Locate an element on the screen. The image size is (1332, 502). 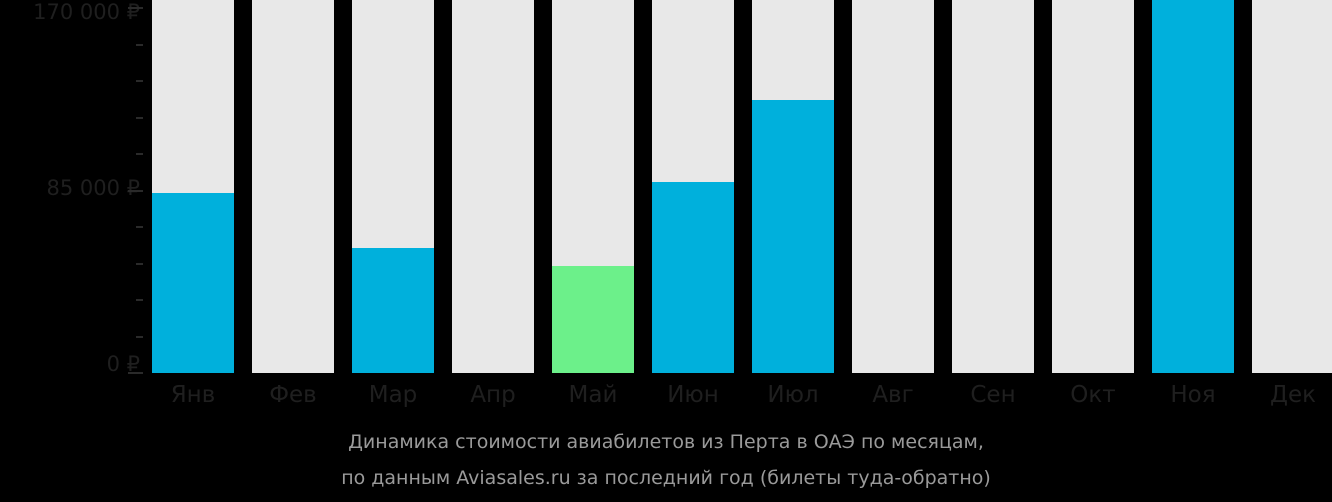
x-axis-label: Мар is located at coordinates (393, 395).